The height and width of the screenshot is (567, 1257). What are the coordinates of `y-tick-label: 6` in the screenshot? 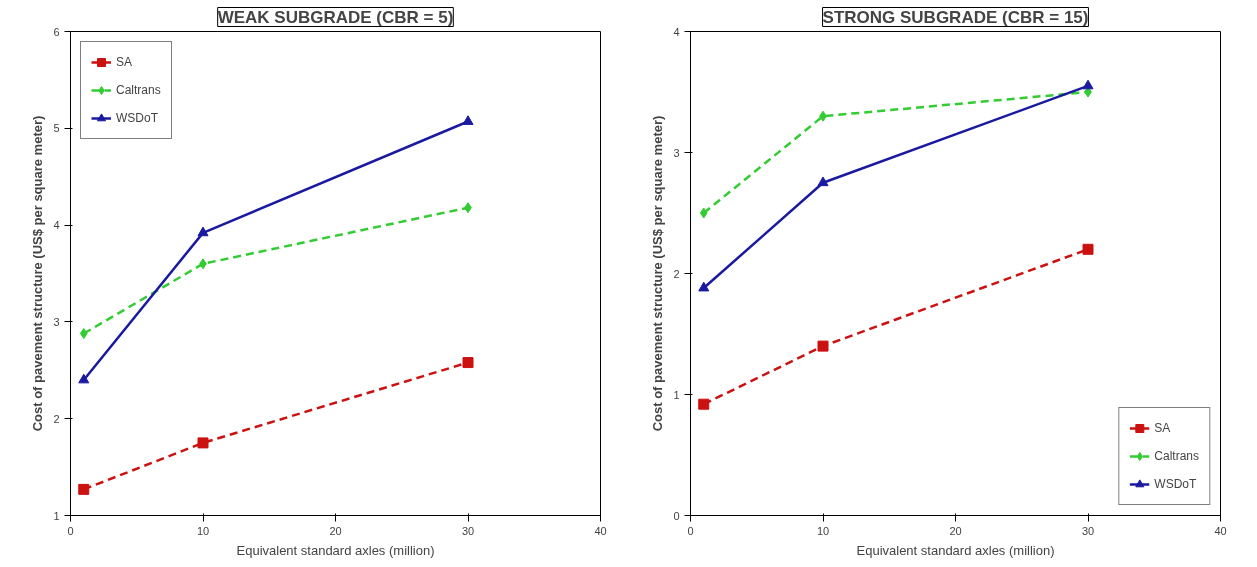 It's located at (56, 31).